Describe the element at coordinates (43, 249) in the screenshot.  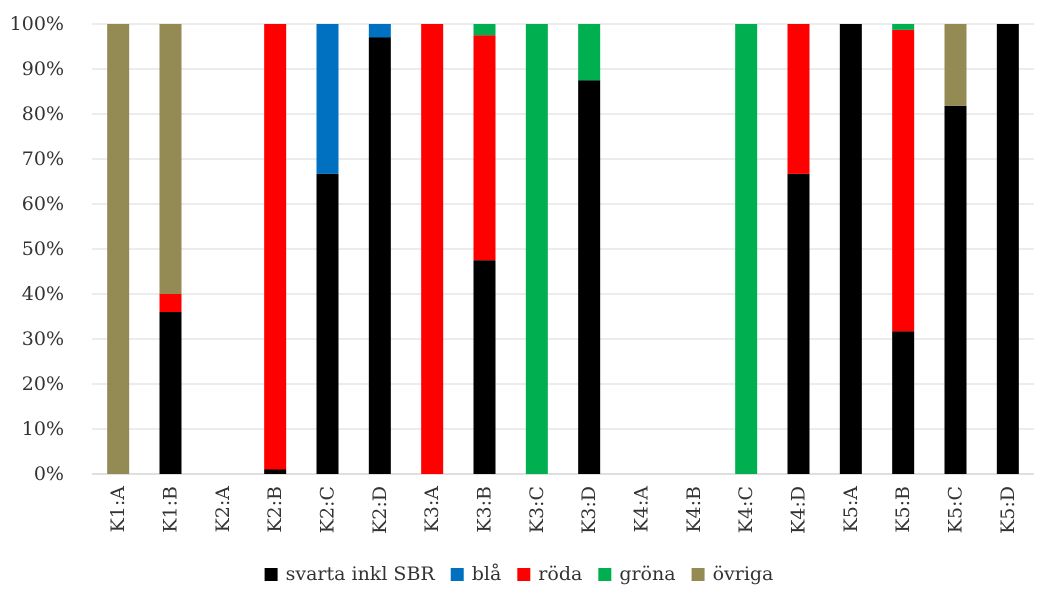
I see `y-tick-label: 50%` at that location.